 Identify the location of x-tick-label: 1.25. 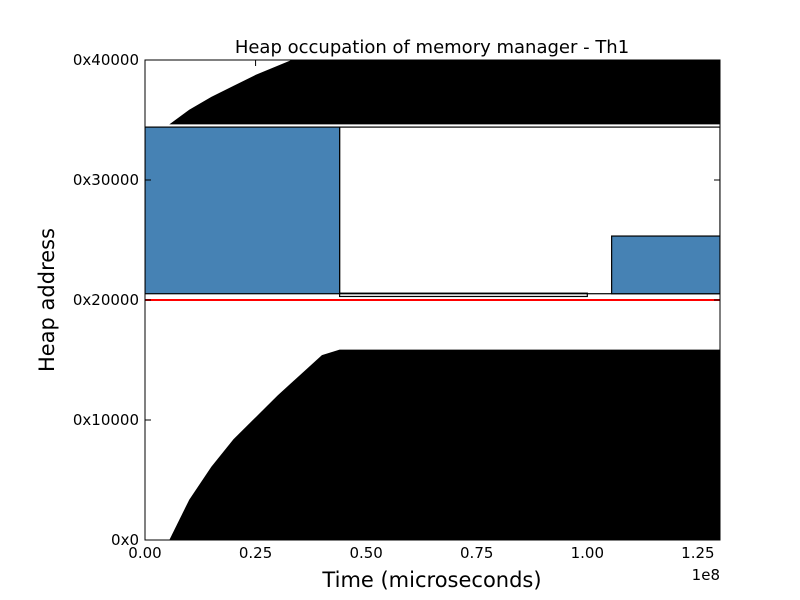
(697, 553).